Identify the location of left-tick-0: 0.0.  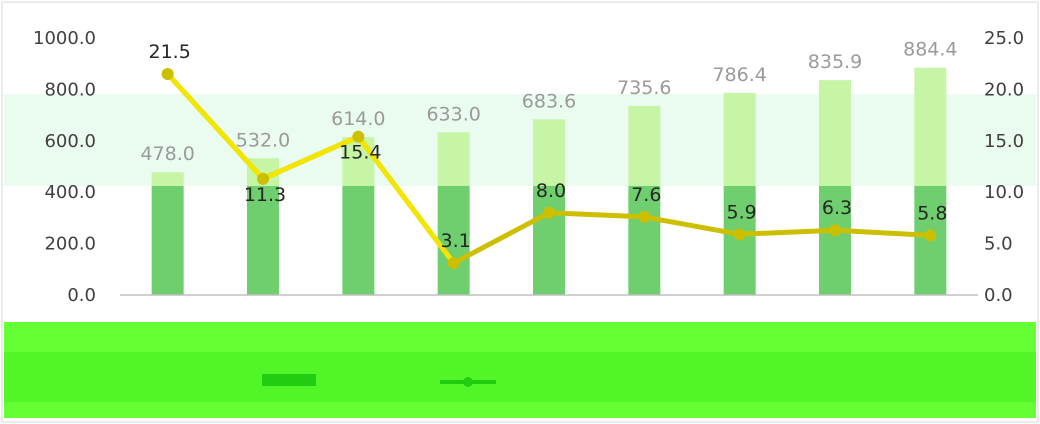
(81, 295).